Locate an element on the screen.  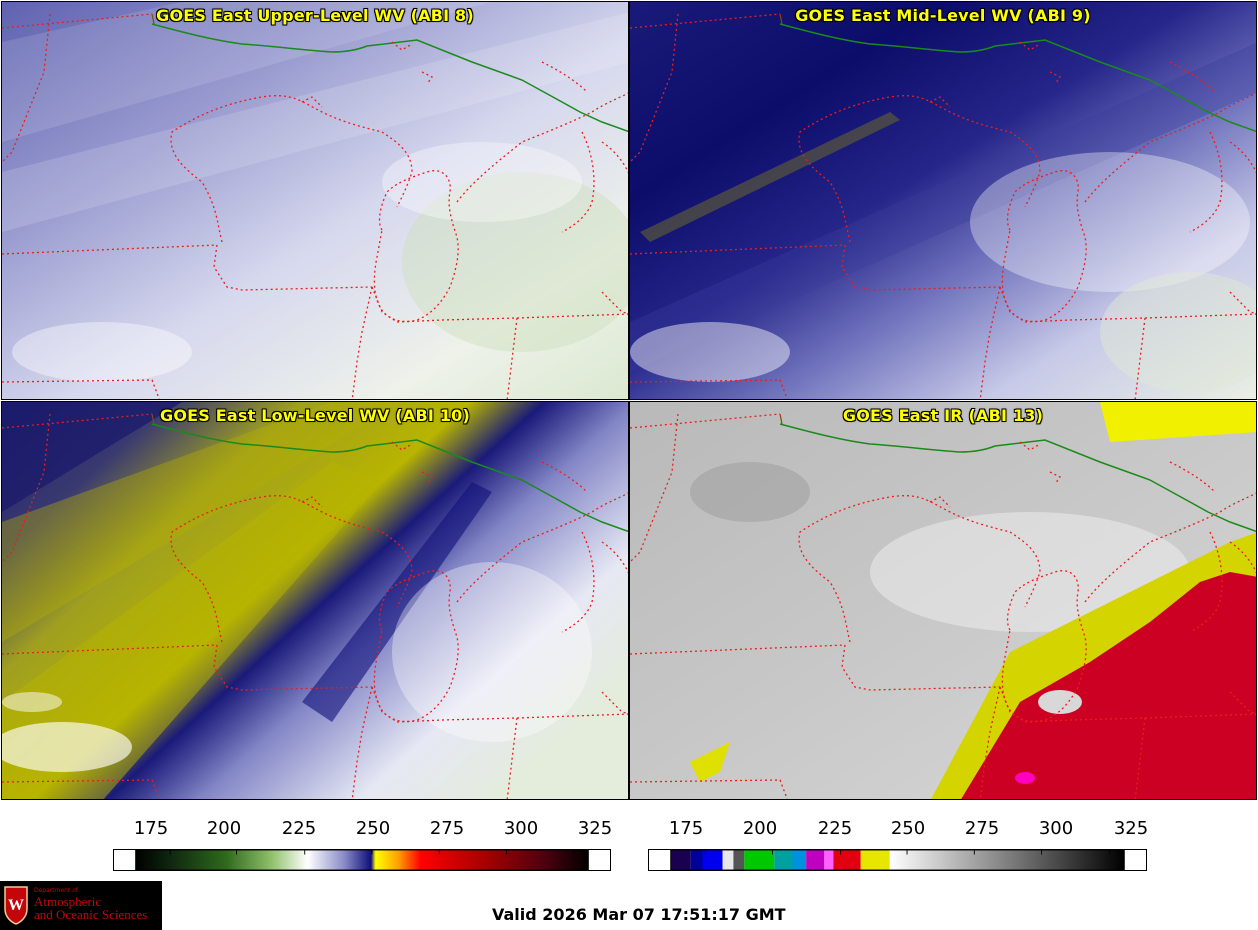
wv-tick-label: 300 is located at coordinates (521, 828).